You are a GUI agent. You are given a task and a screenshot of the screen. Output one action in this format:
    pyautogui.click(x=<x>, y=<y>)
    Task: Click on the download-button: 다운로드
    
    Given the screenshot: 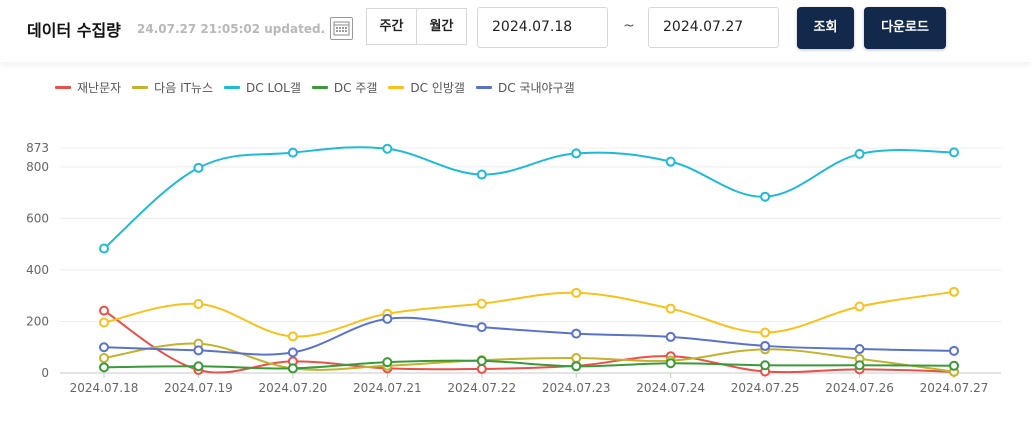 What is the action you would take?
    pyautogui.click(x=905, y=28)
    